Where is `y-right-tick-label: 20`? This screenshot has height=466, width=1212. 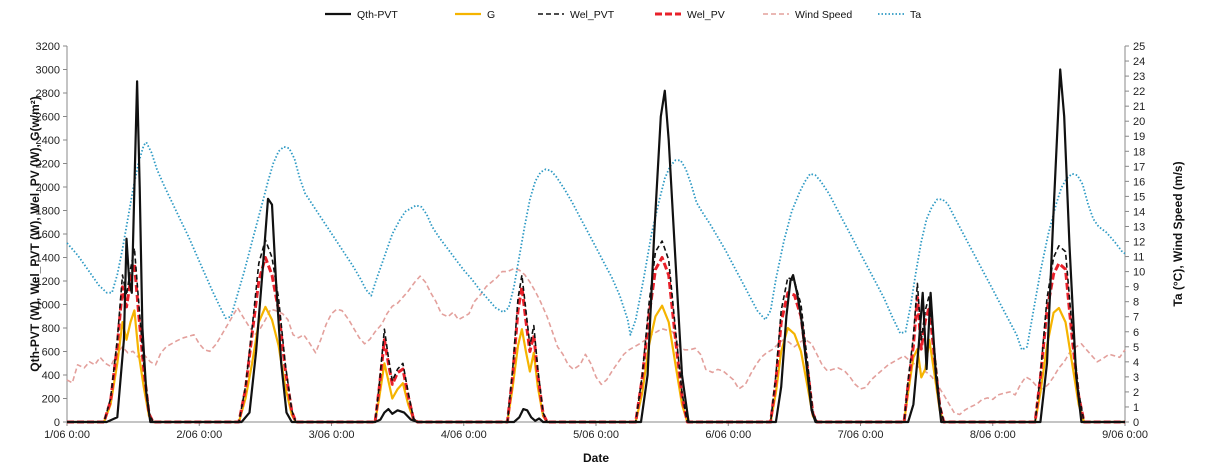 y-right-tick-label: 20 is located at coordinates (1139, 122).